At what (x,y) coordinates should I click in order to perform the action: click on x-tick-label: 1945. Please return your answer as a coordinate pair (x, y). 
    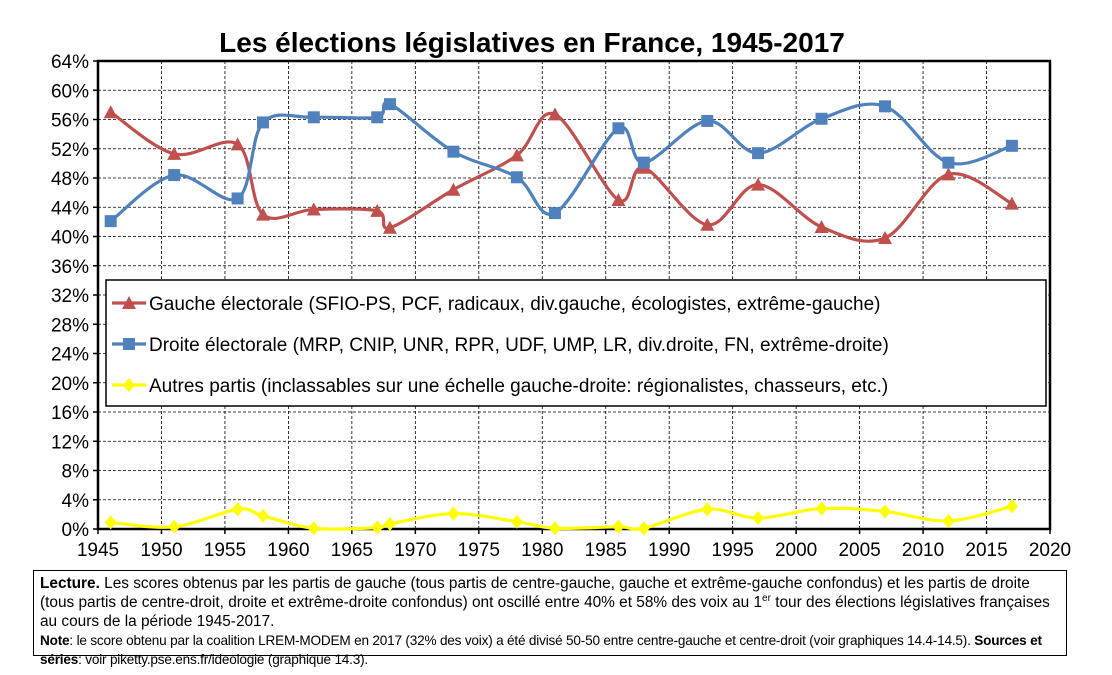
    Looking at the image, I should click on (98, 550).